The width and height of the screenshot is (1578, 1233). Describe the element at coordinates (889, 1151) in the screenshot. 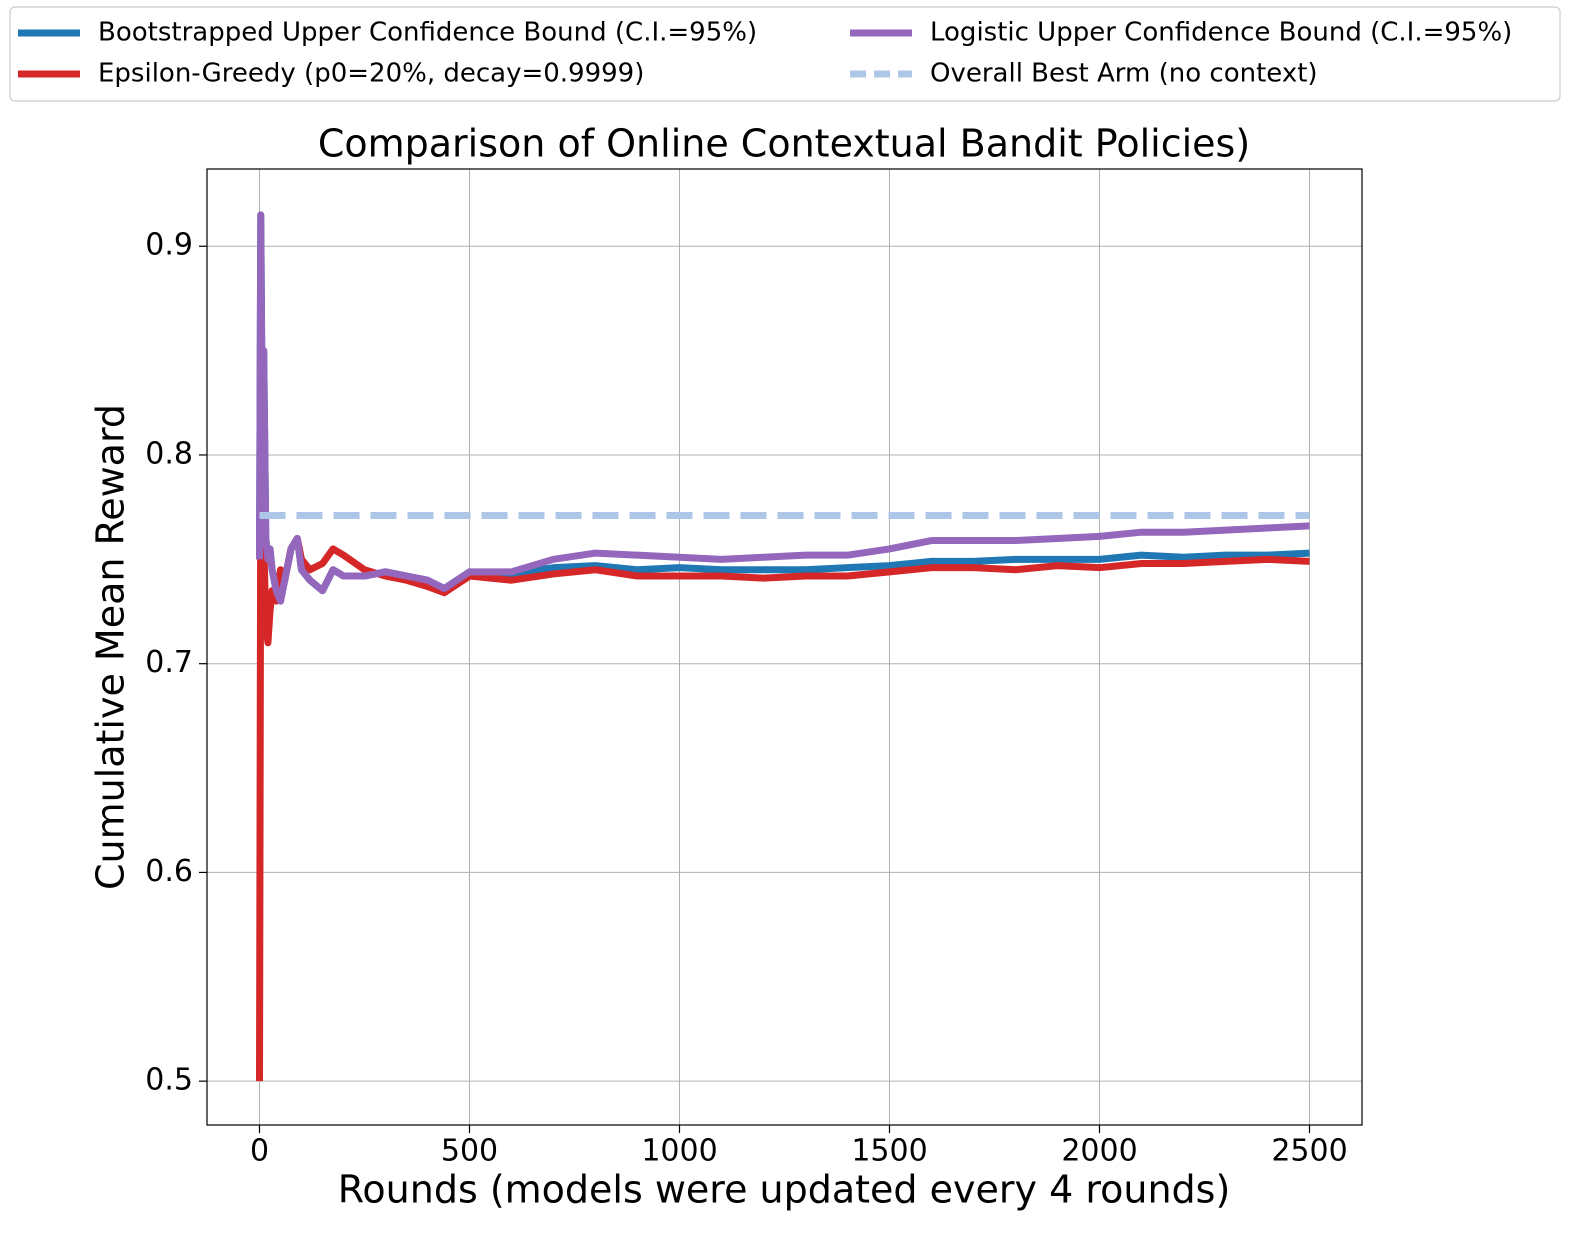

I see `x-tick-label: 1500` at that location.